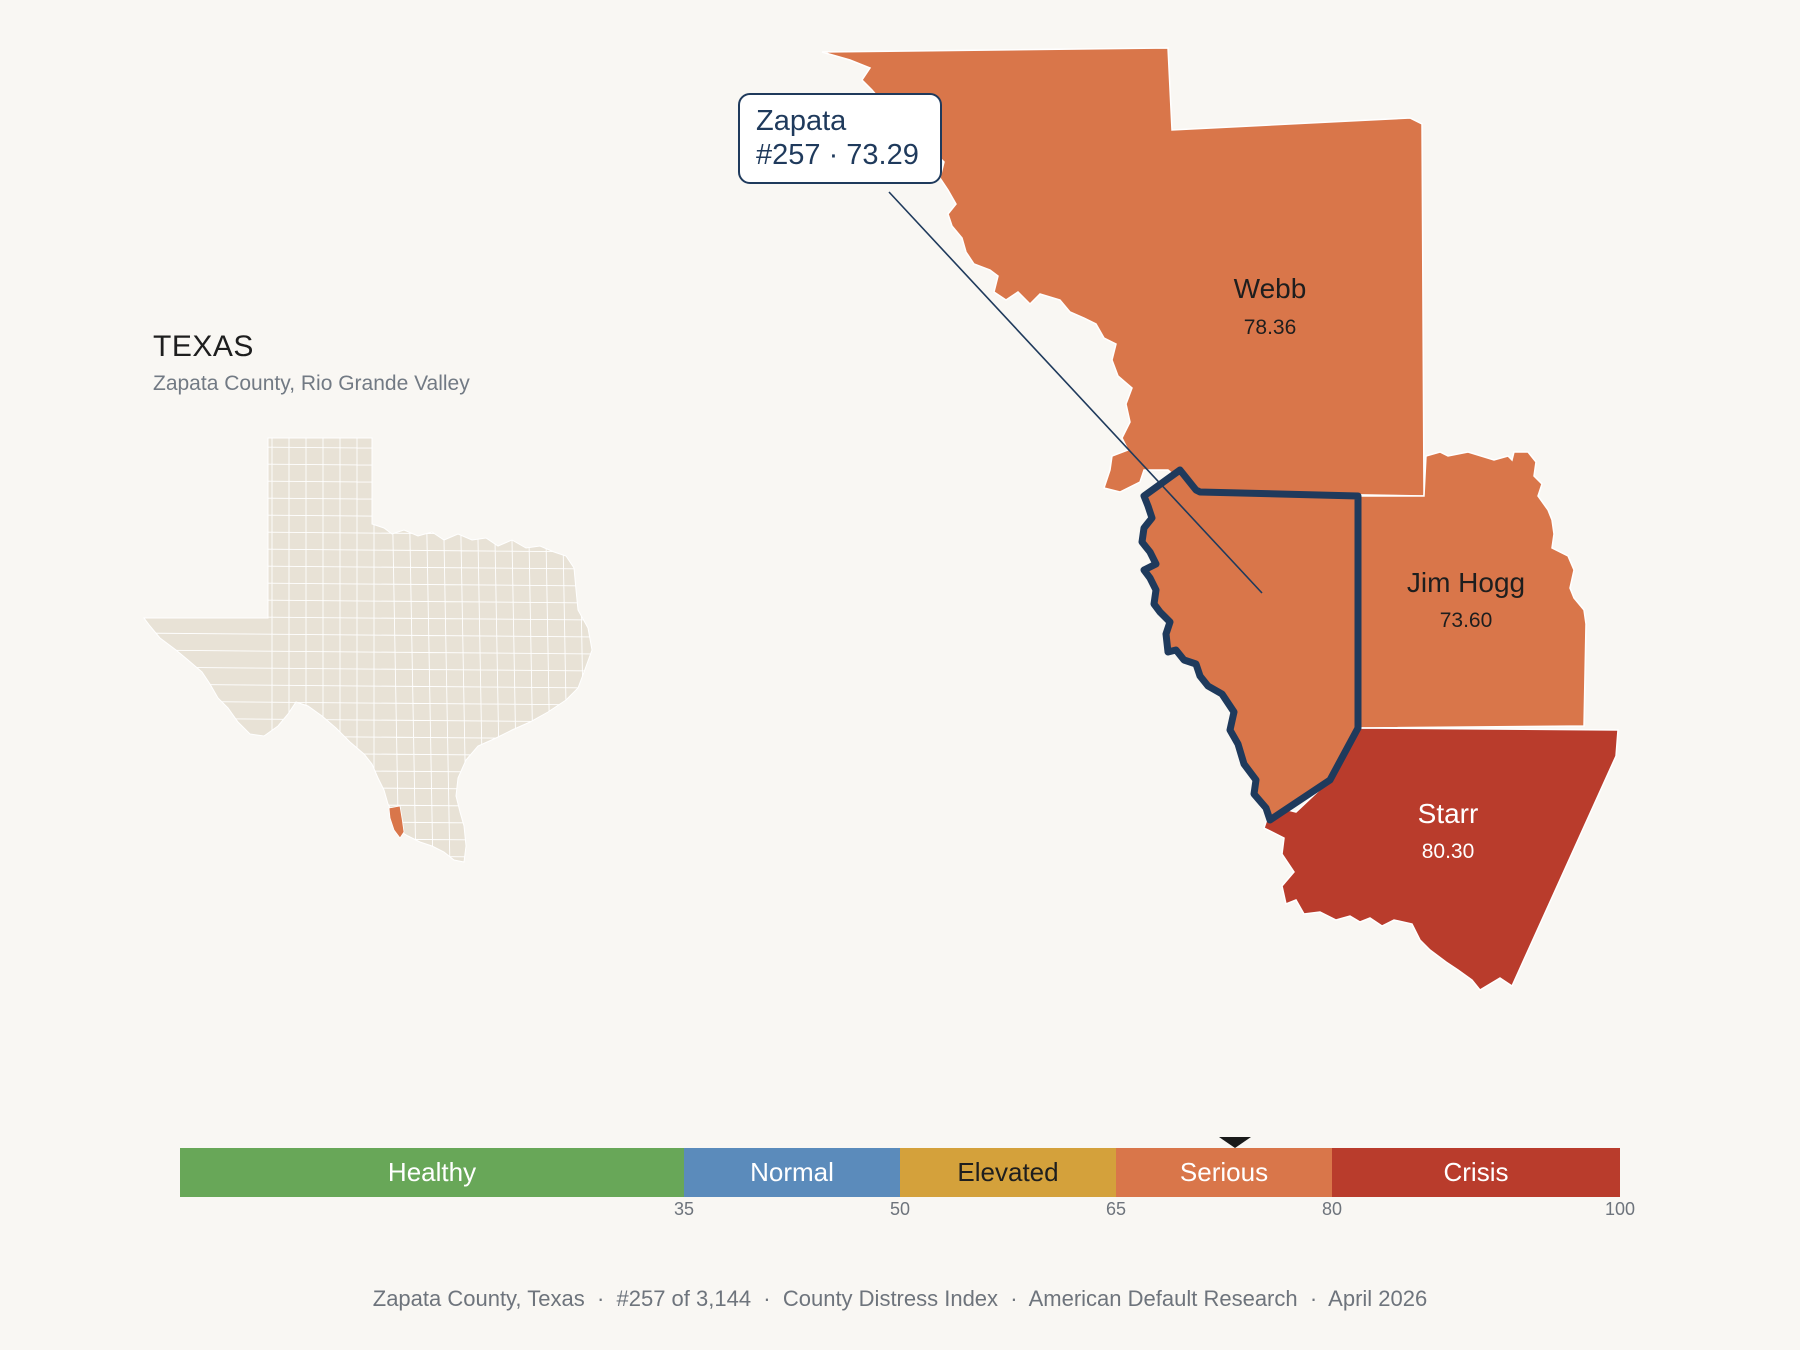 This screenshot has width=1800, height=1350. I want to click on legend-label: Elevated, so click(1008, 1172).